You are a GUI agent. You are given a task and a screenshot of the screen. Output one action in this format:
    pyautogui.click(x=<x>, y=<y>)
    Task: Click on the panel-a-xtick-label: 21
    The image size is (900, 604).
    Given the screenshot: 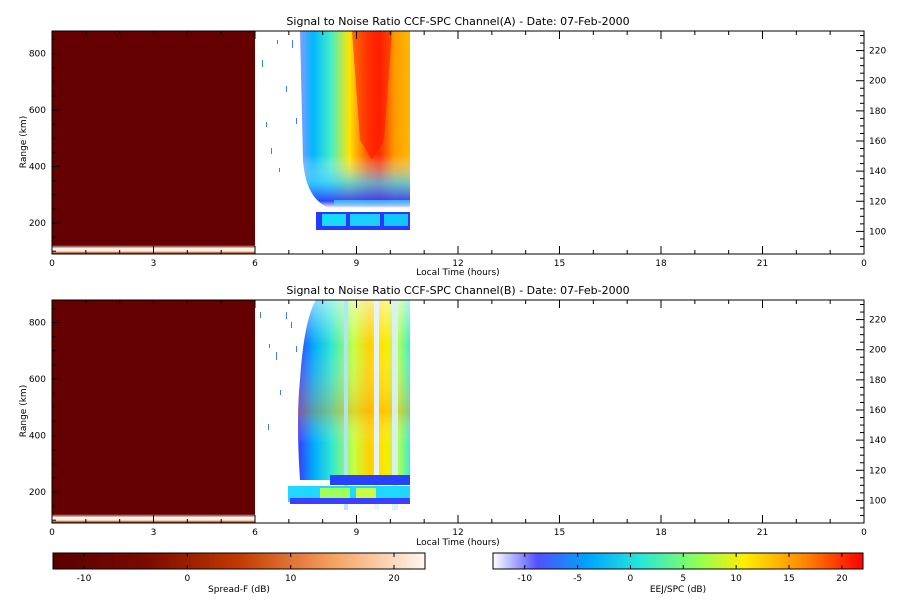 What is the action you would take?
    pyautogui.click(x=762, y=264)
    